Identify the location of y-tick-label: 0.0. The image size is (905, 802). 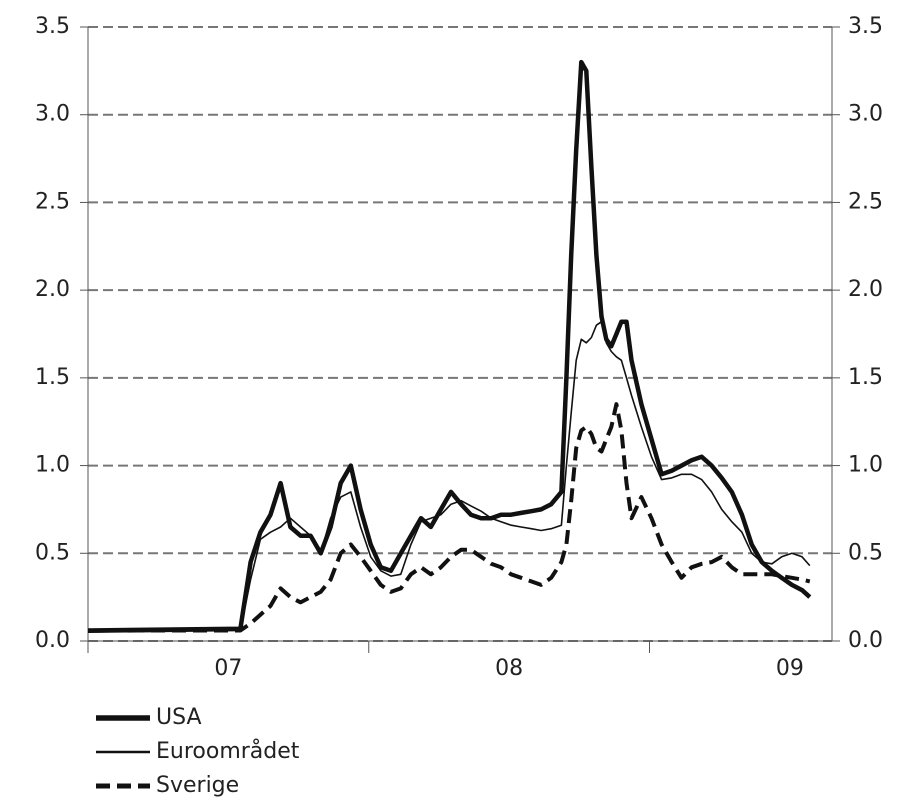
(52, 640).